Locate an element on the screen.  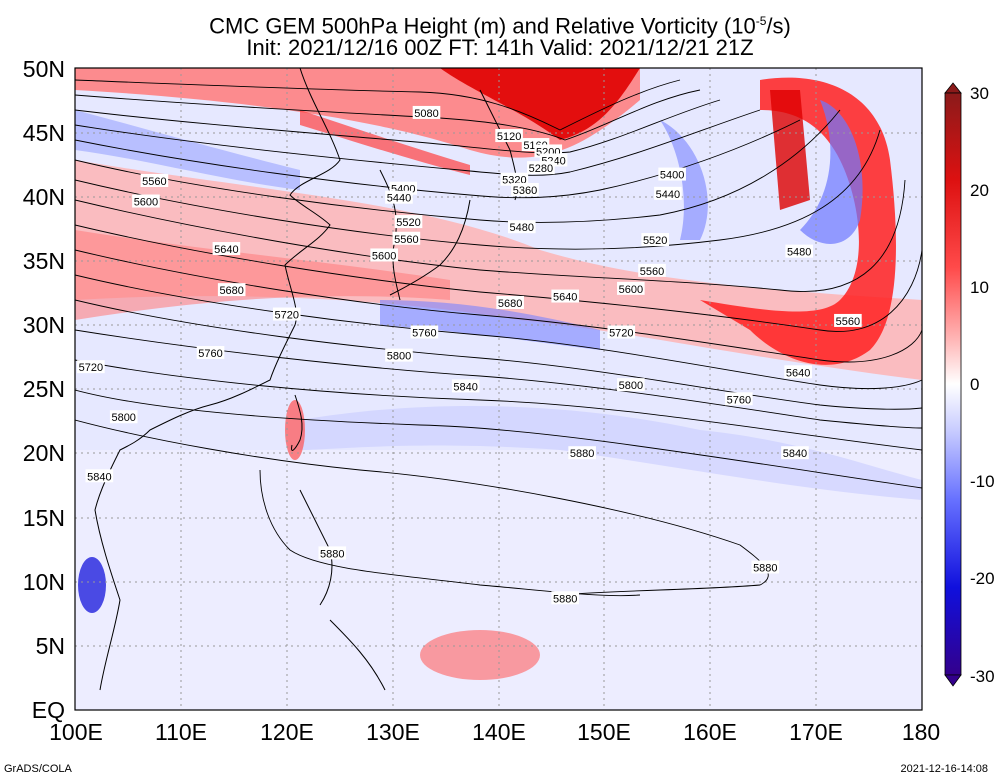
contour-label: 5120 is located at coordinates (509, 137).